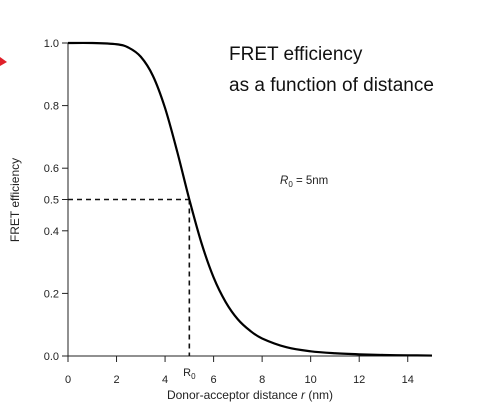 The width and height of the screenshot is (504, 419). Describe the element at coordinates (51, 169) in the screenshot. I see `y-tick-label: 0.6` at that location.